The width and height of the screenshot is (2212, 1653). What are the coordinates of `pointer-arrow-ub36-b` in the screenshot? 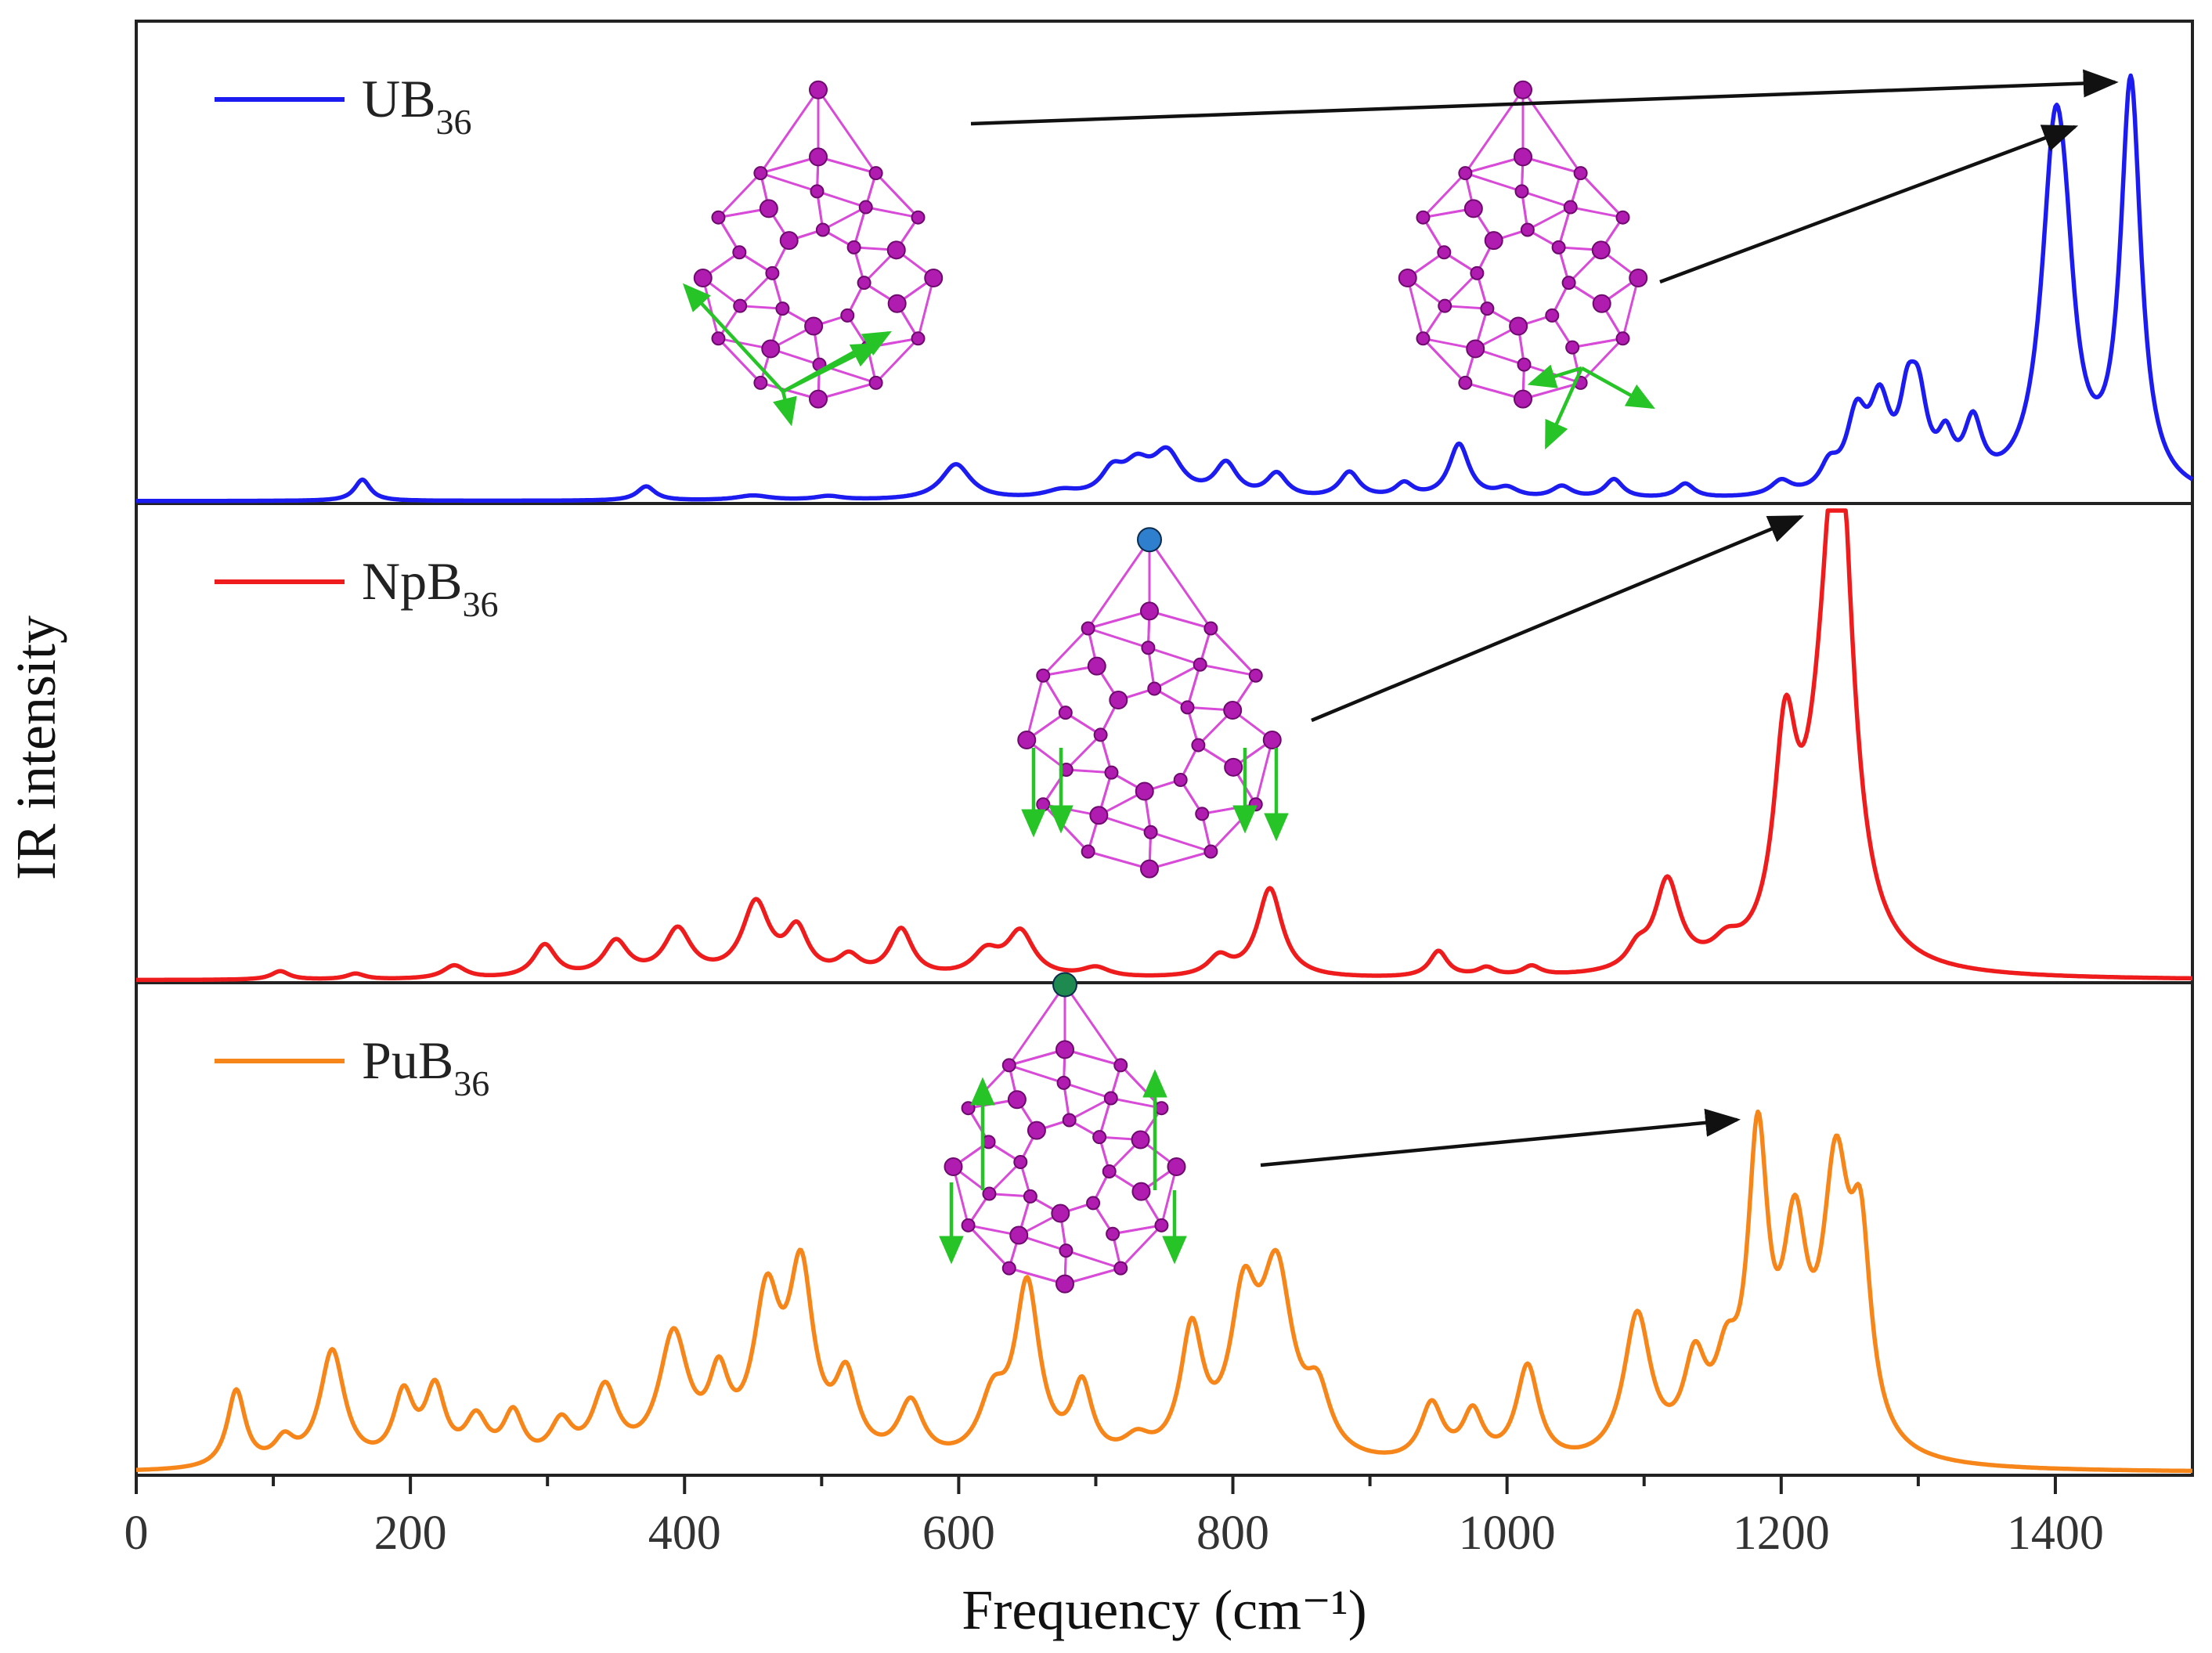 It's located at (1869, 204).